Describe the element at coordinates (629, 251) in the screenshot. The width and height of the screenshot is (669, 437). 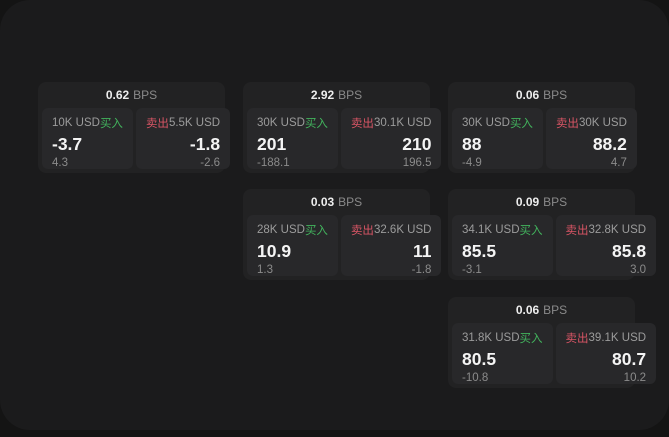
I see `sell-price: 85.8` at that location.